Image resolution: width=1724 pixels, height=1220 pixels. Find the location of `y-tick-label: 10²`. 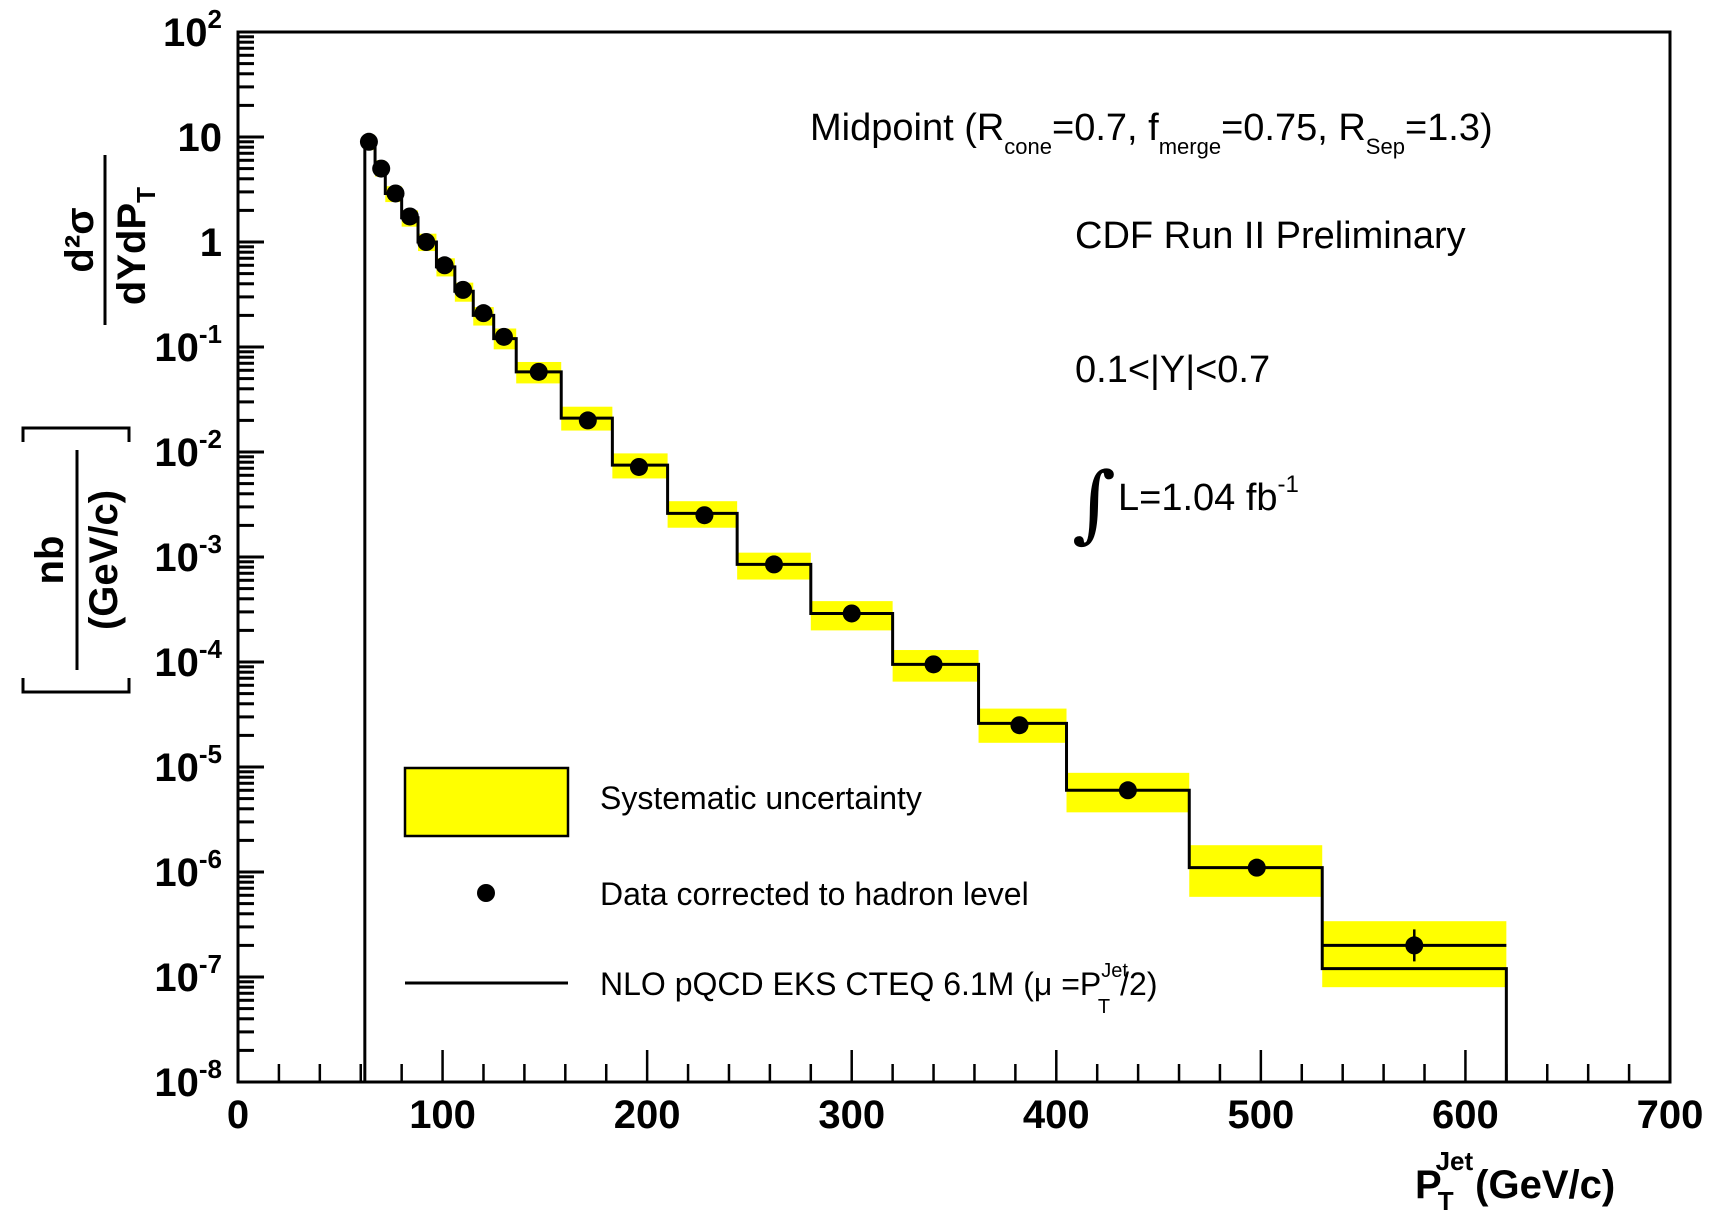

y-tick-label: 10² is located at coordinates (192, 29).